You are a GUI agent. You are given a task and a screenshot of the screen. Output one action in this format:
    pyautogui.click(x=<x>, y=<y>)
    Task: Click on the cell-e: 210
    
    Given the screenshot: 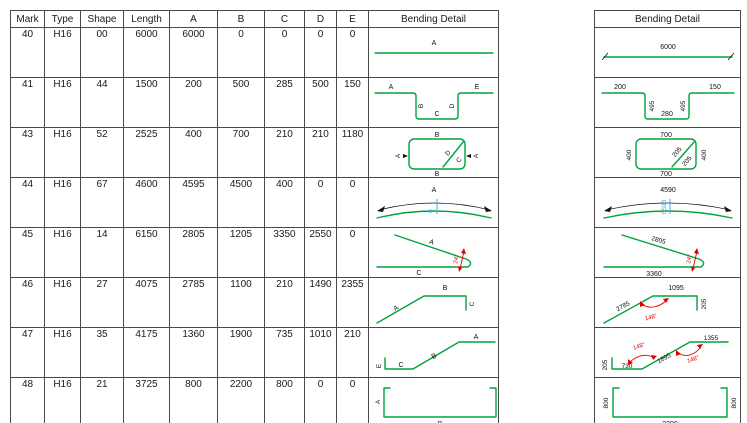 What is the action you would take?
    pyautogui.click(x=352, y=352)
    